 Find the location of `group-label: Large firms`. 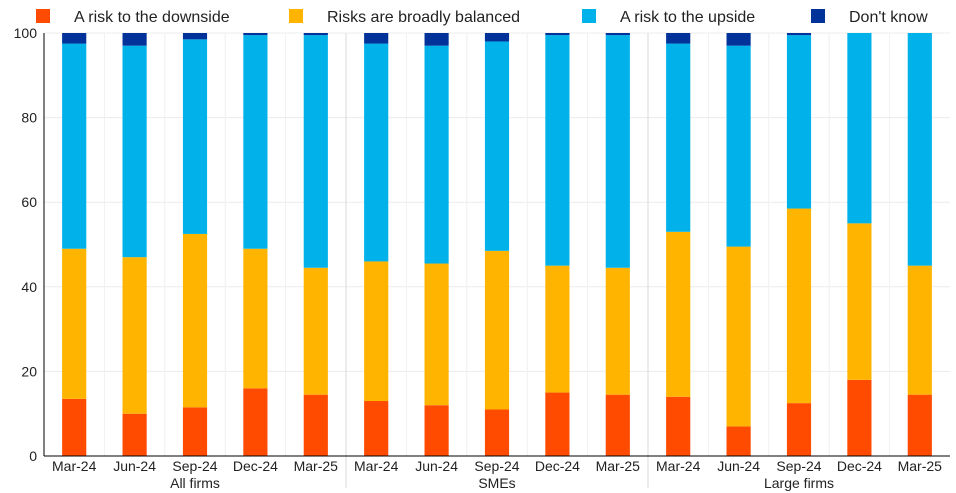

group-label: Large firms is located at coordinates (799, 483).